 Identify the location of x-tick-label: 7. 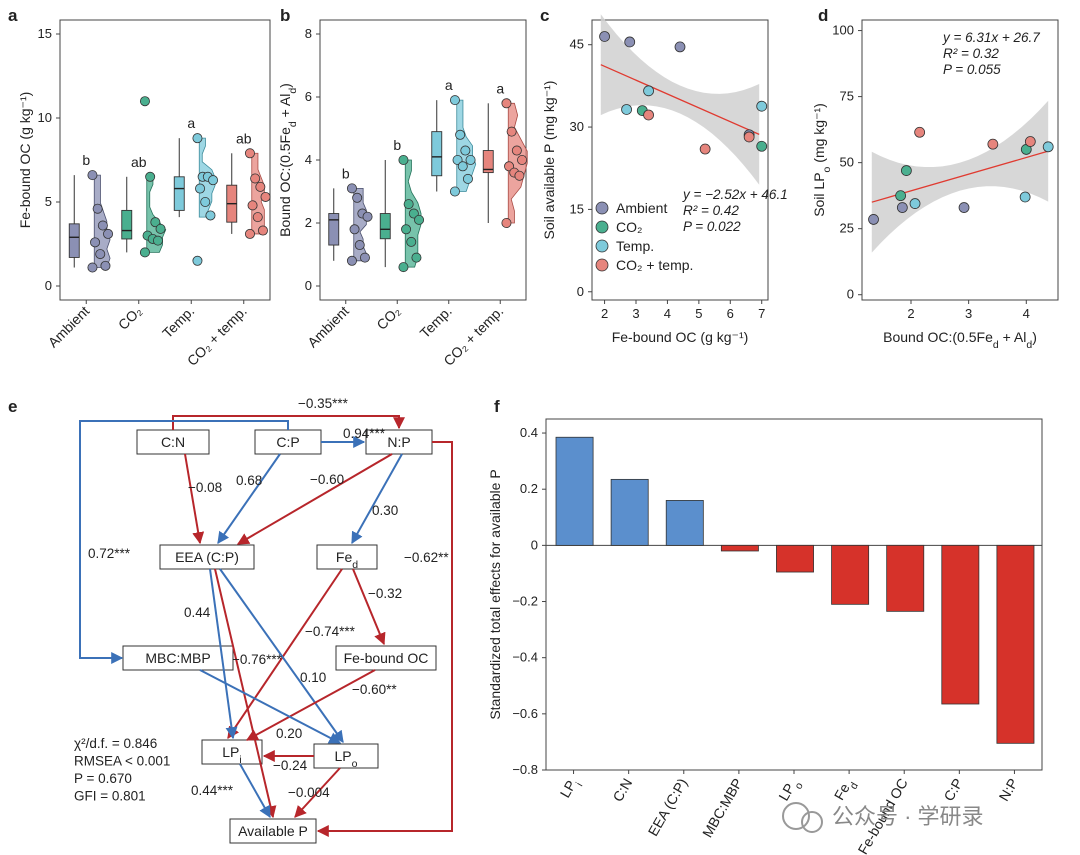
(761, 313).